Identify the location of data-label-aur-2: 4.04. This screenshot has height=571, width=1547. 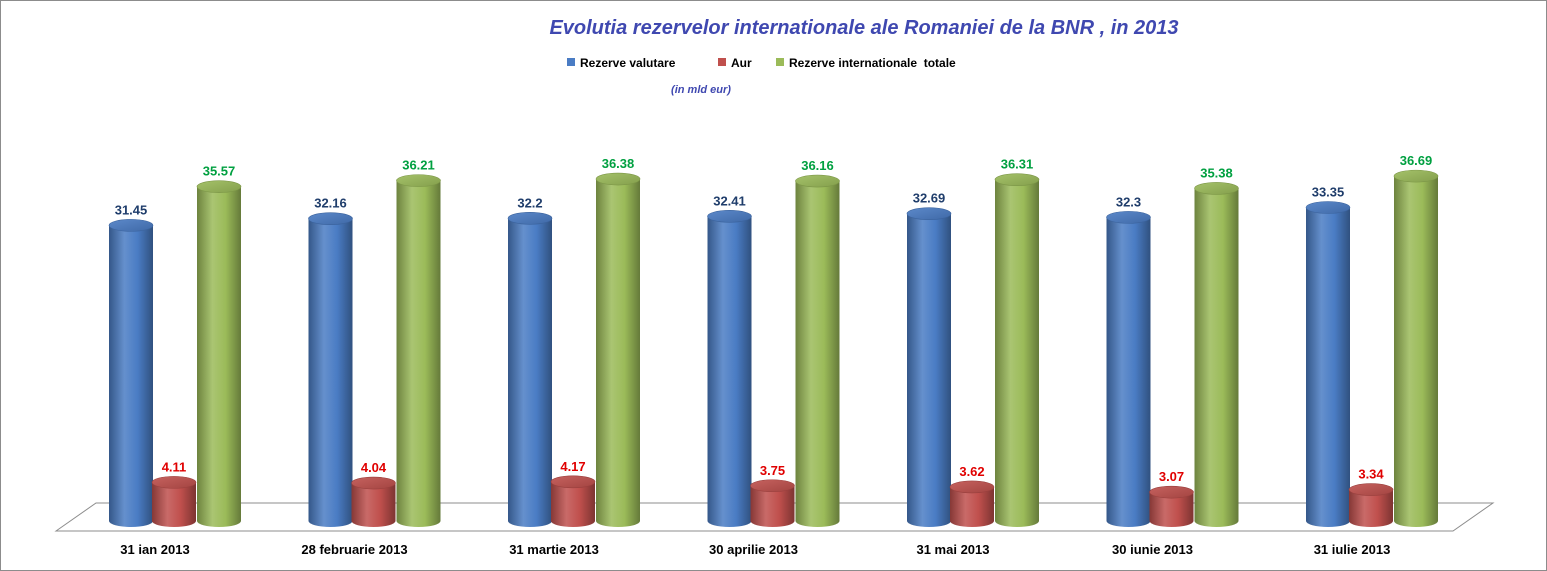
(374, 467).